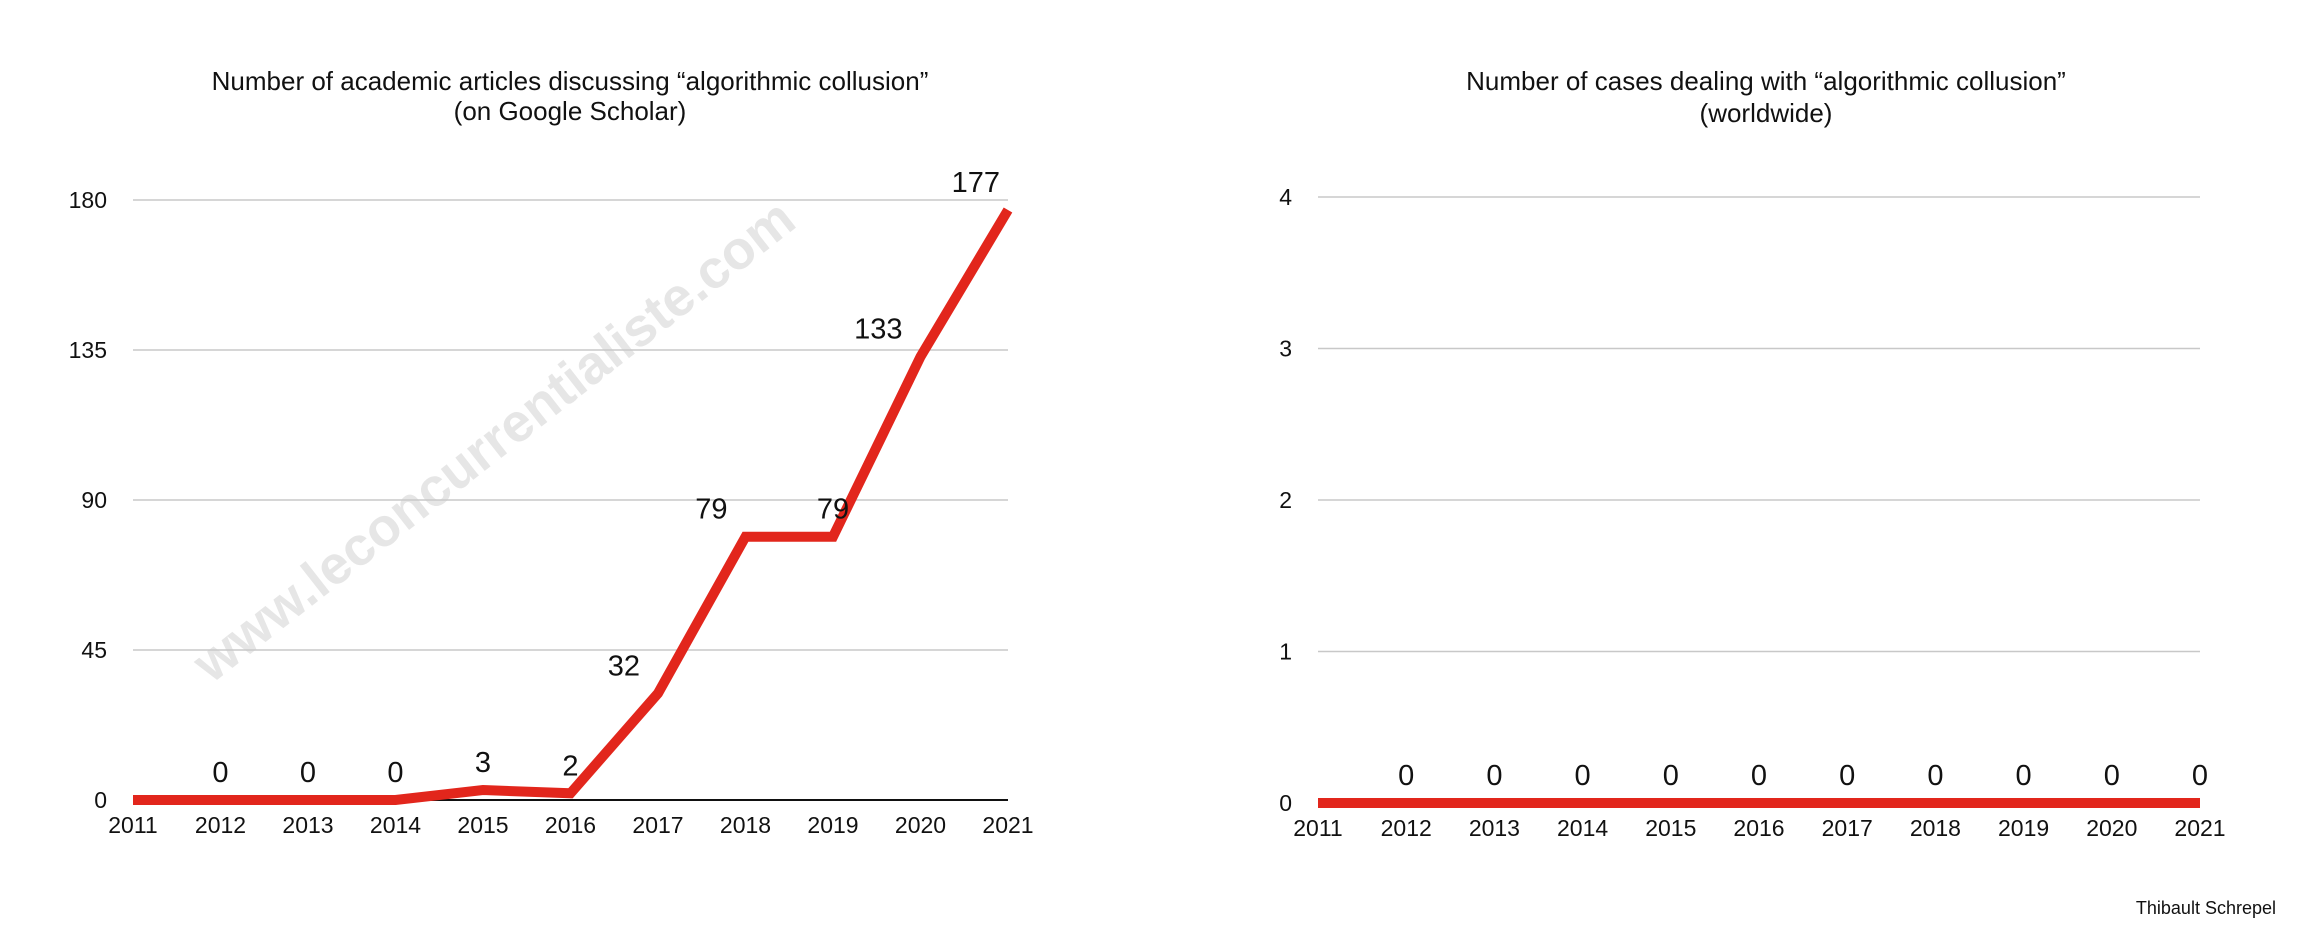  I want to click on watermark: www.leconcurrentialiste.com, so click(493, 441).